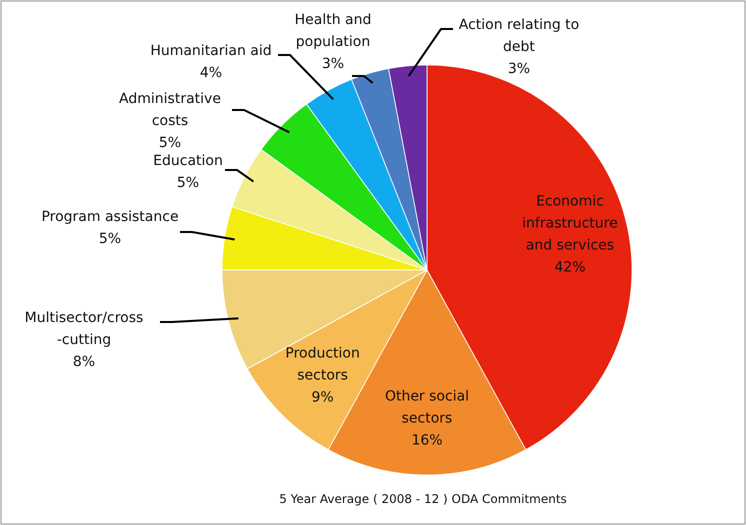 Image resolution: width=746 pixels, height=525 pixels. I want to click on data-label: 8%, so click(84, 362).